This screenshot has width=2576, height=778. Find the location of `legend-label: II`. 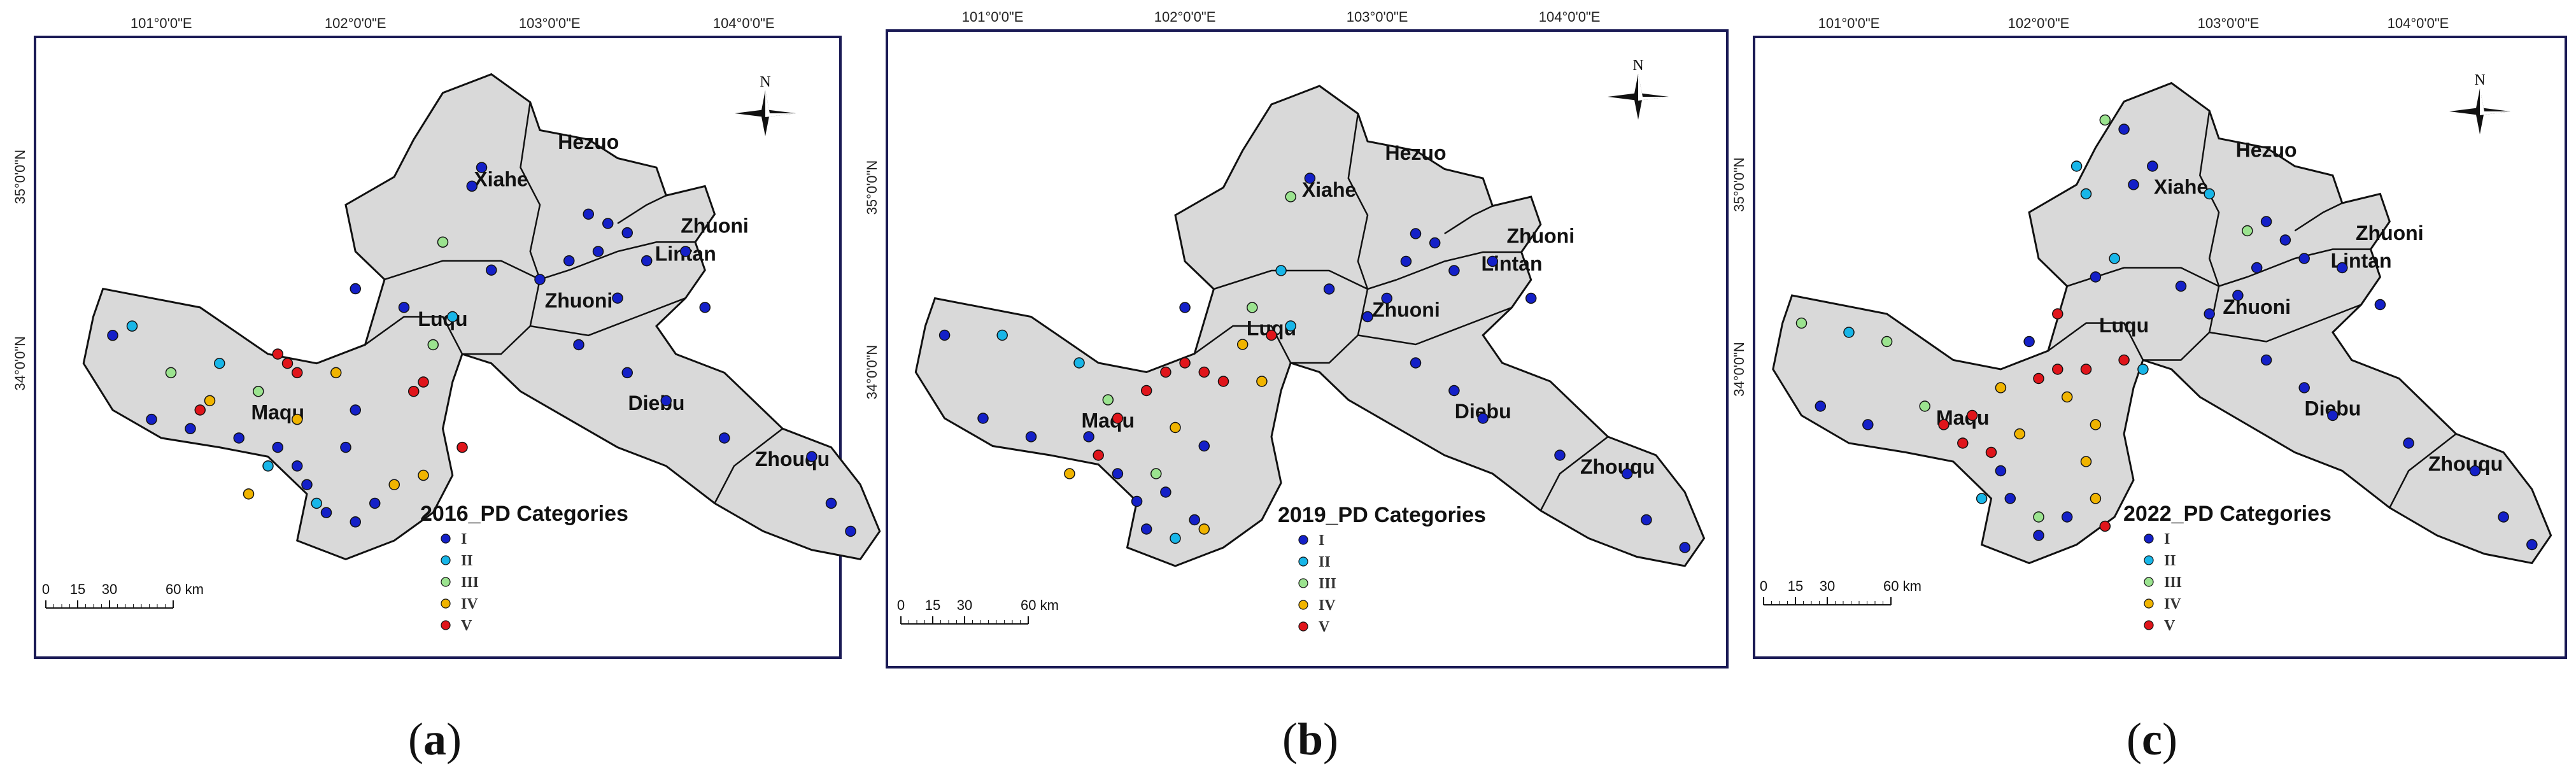

legend-label: II is located at coordinates (467, 561).